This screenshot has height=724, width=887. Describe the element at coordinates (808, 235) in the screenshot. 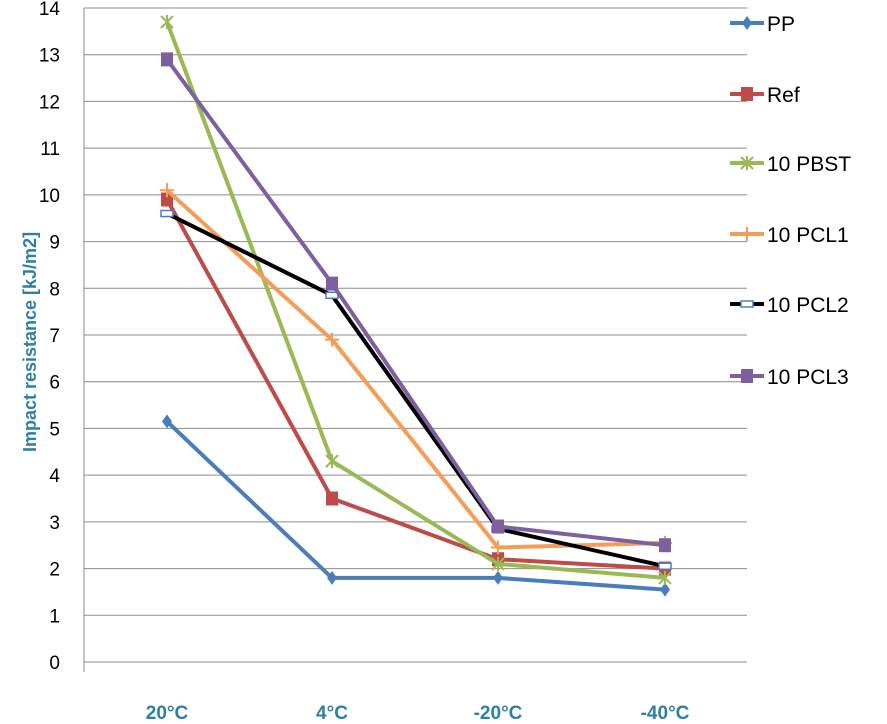

I see `legend-label: 10 PCL1` at that location.